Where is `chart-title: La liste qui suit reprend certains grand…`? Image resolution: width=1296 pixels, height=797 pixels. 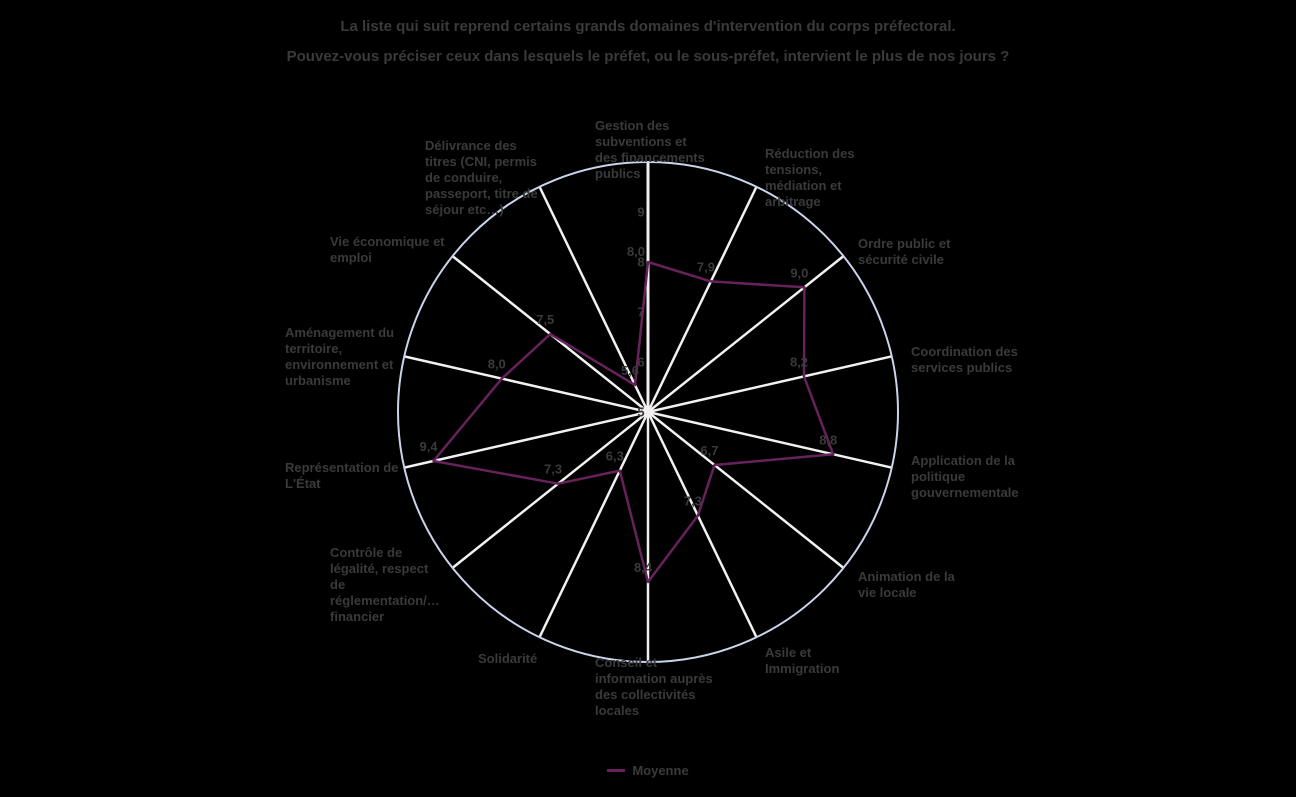 chart-title: La liste qui suit reprend certains grand… is located at coordinates (648, 42).